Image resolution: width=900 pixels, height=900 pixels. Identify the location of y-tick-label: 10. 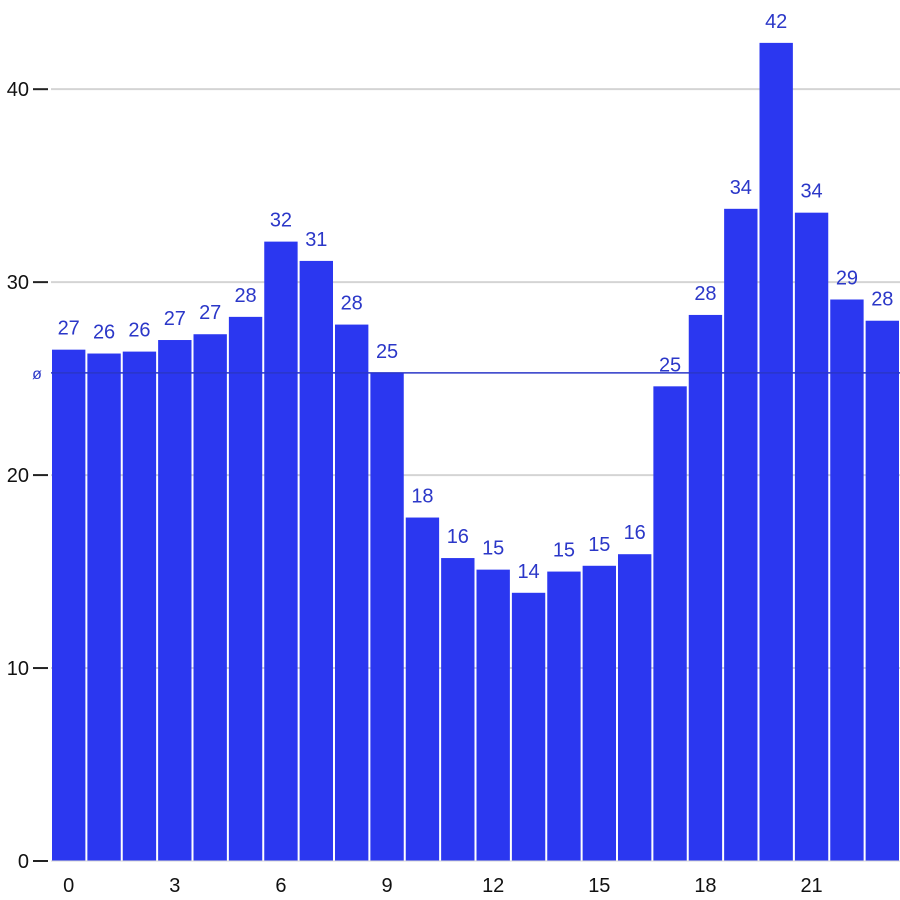
(18, 669).